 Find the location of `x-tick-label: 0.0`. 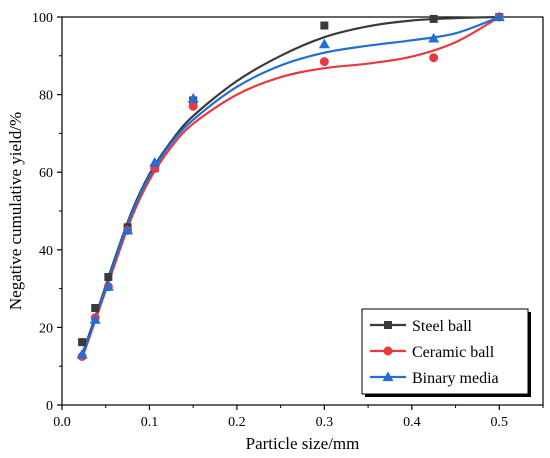

x-tick-label: 0.0 is located at coordinates (62, 422).